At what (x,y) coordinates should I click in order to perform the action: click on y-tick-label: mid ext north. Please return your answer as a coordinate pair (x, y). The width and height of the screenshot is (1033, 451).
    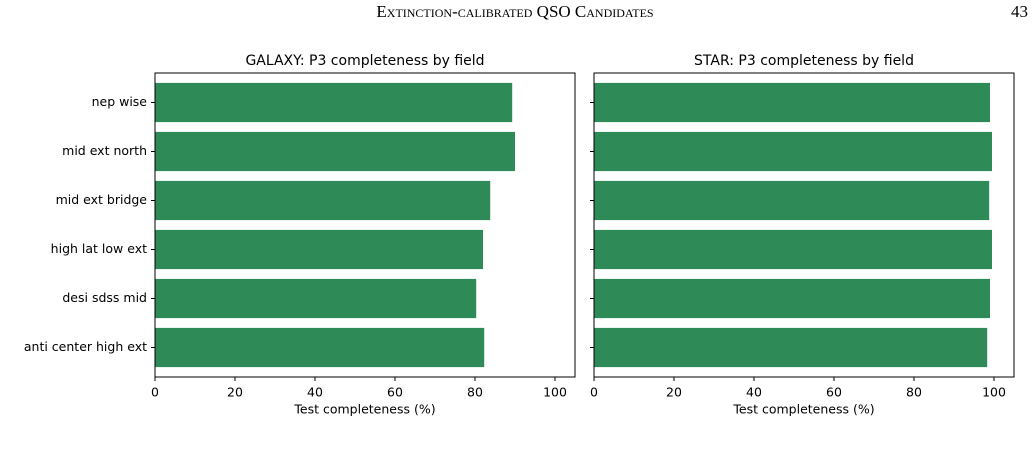
    Looking at the image, I should click on (104, 150).